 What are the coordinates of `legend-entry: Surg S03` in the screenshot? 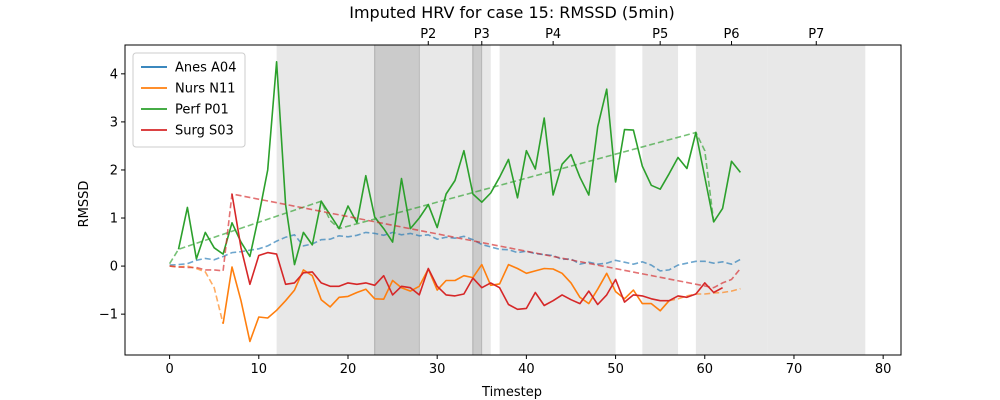 It's located at (204, 131).